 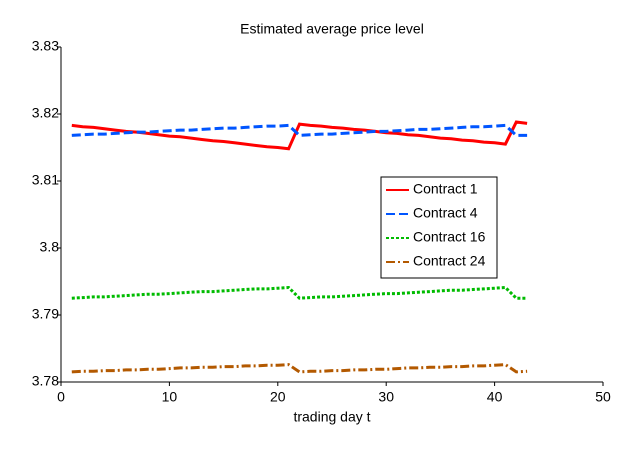 What do you see at coordinates (439, 227) in the screenshot?
I see `legend-box` at bounding box center [439, 227].